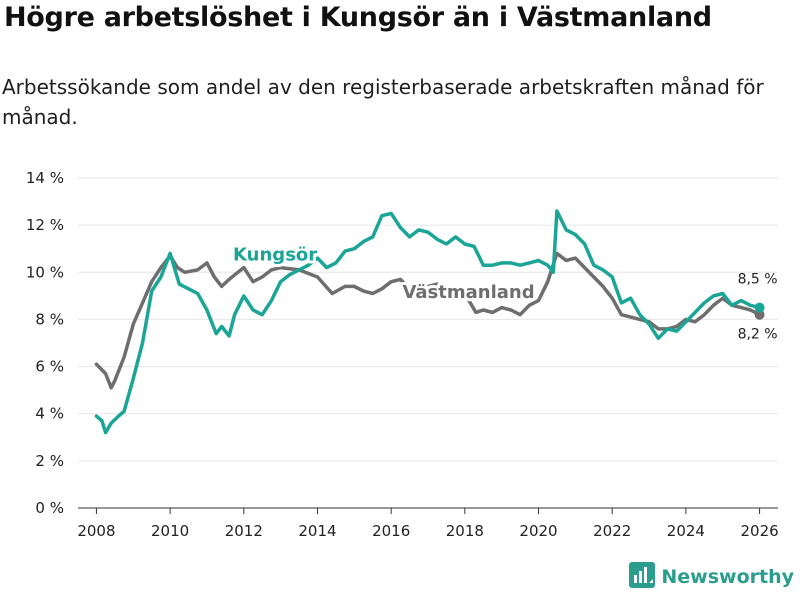  I want to click on x-tick-label: 2012, so click(244, 531).